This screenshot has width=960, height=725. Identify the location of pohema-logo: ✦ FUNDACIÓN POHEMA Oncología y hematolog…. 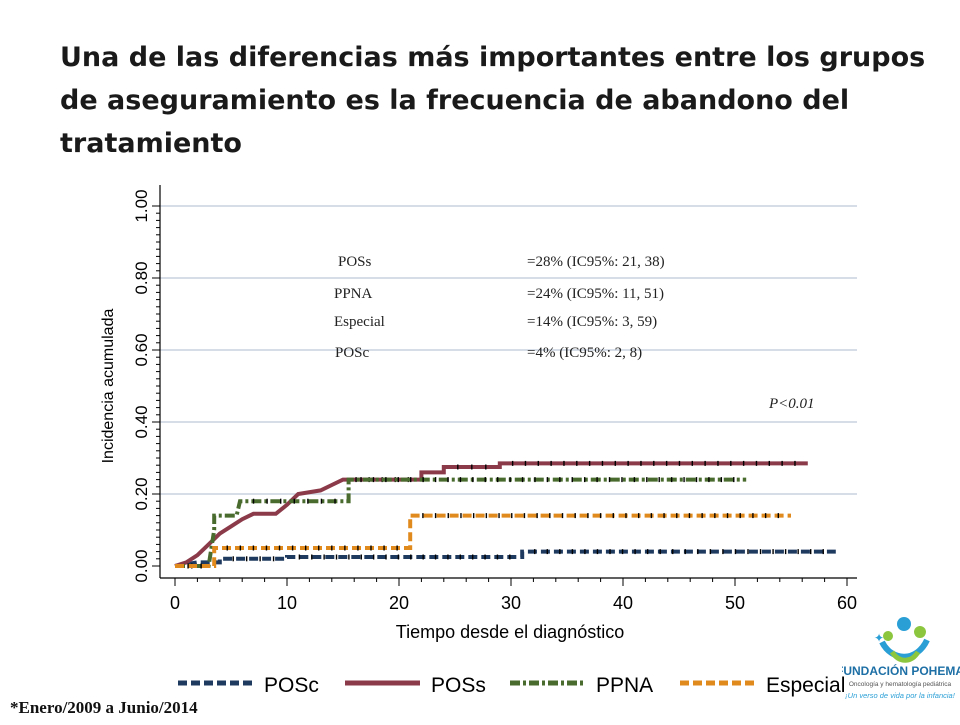
(898, 666).